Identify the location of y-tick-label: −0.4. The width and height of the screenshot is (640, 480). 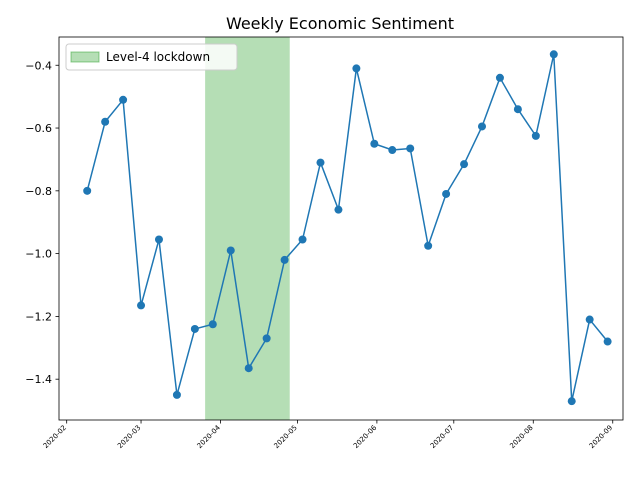
(38, 65).